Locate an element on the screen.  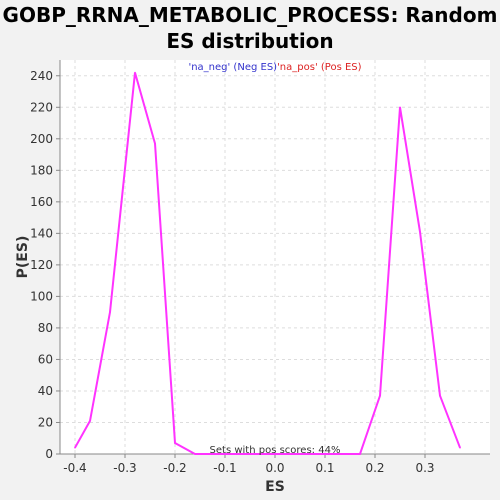
y-tick-label: 200 is located at coordinates (41, 139).